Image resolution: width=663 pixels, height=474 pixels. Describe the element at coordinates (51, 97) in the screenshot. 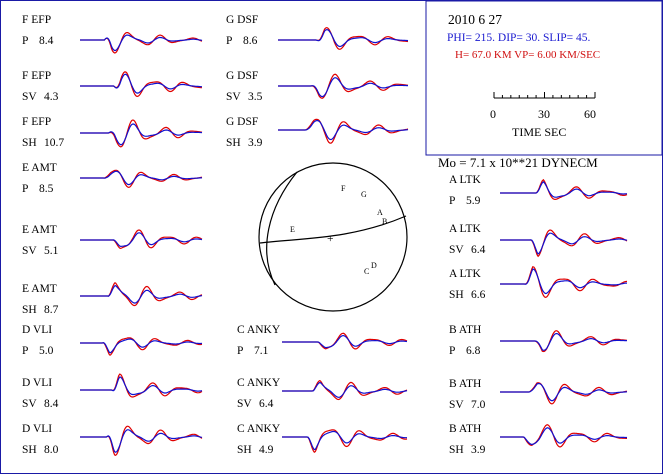

I see `amplitude-label: 4.3` at that location.